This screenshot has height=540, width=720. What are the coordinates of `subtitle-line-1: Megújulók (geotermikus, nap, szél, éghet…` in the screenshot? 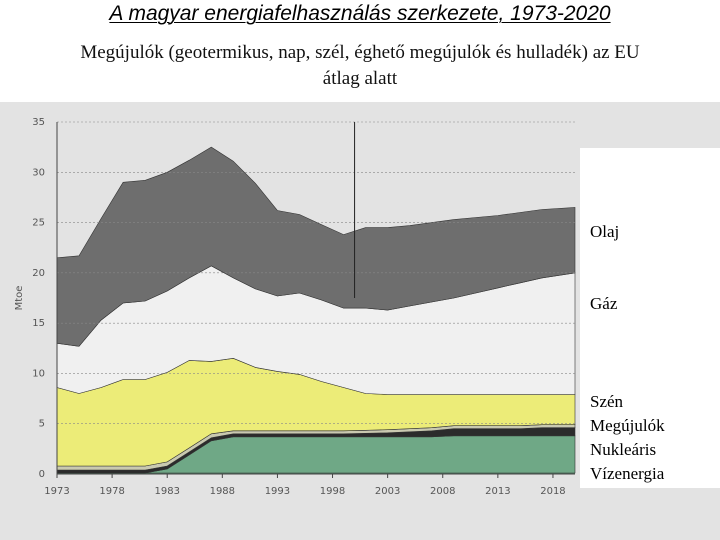 It's located at (360, 52).